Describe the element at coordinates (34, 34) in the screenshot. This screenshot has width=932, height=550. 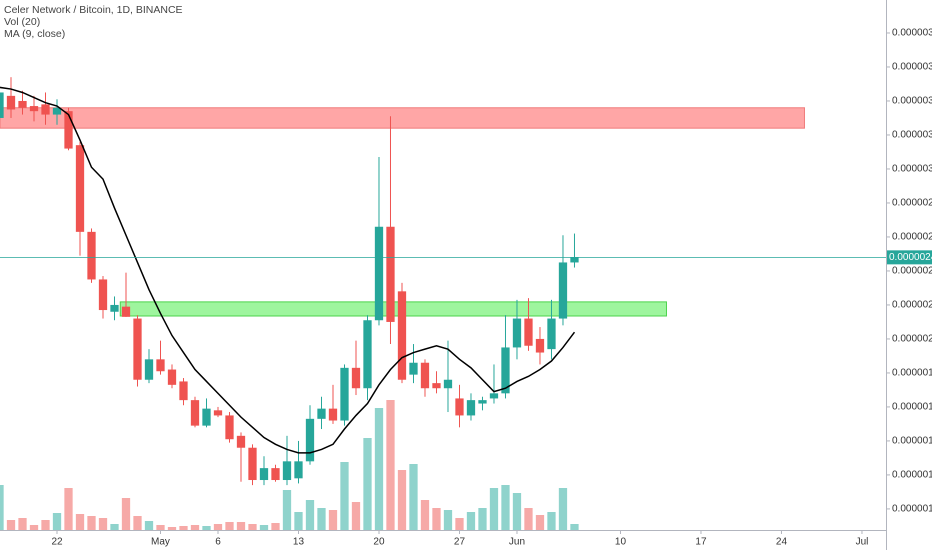
I see `ma-legend: MA (9, close)` at that location.